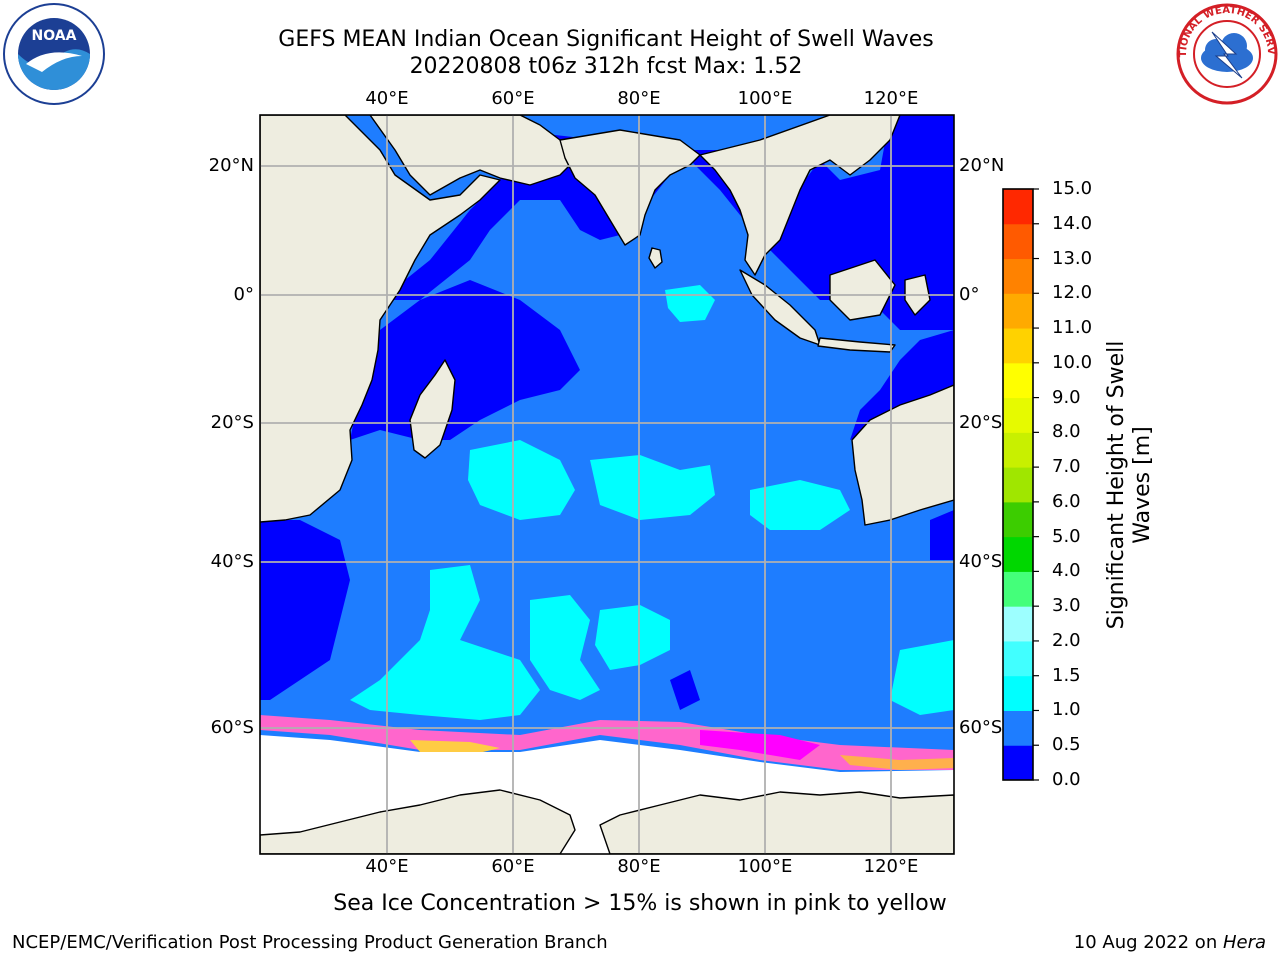 The width and height of the screenshot is (1280, 960). I want to click on colorbar-blocks, so click(1018, 485).